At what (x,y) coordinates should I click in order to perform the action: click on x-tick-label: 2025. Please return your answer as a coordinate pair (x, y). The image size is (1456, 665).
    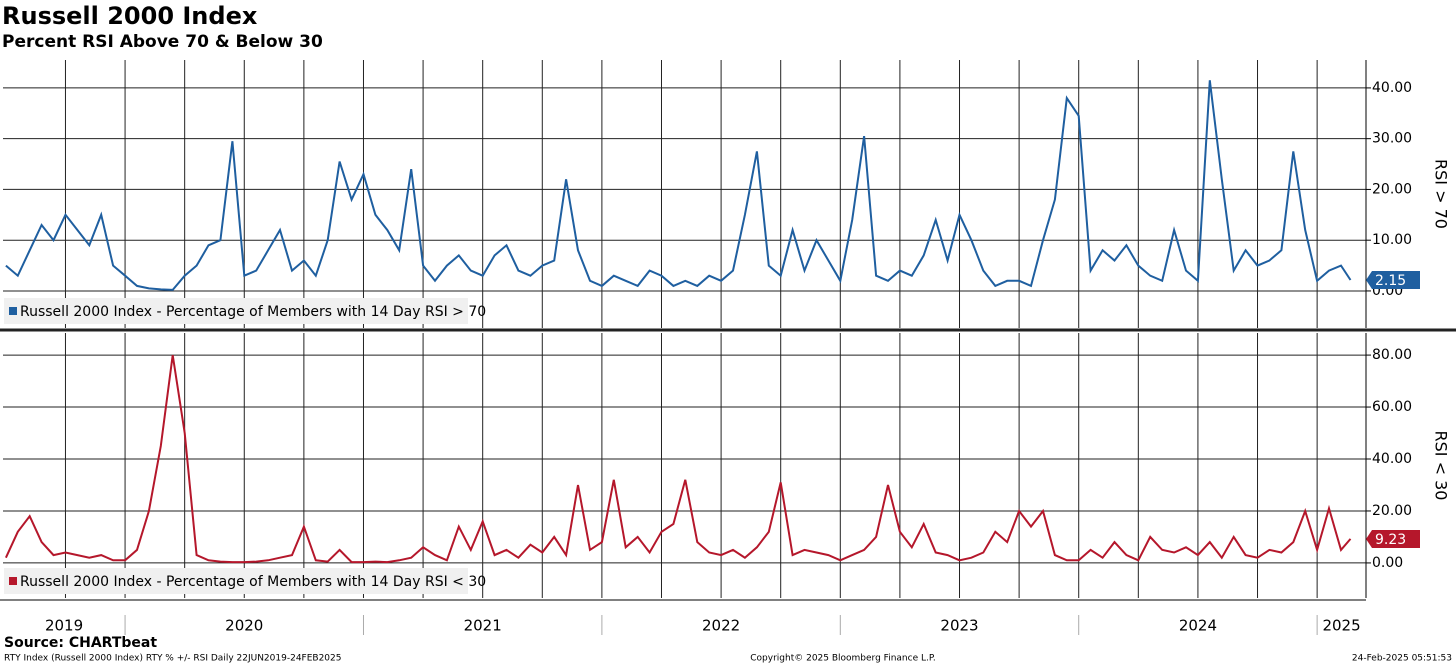
    Looking at the image, I should click on (1341, 626).